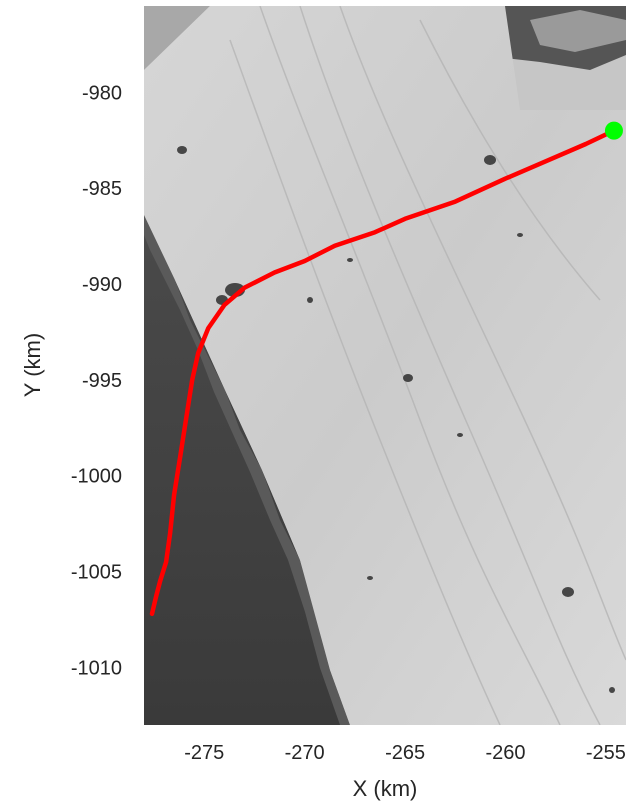 The height and width of the screenshot is (811, 632). I want to click on y-tick-label: -990, so click(102, 285).